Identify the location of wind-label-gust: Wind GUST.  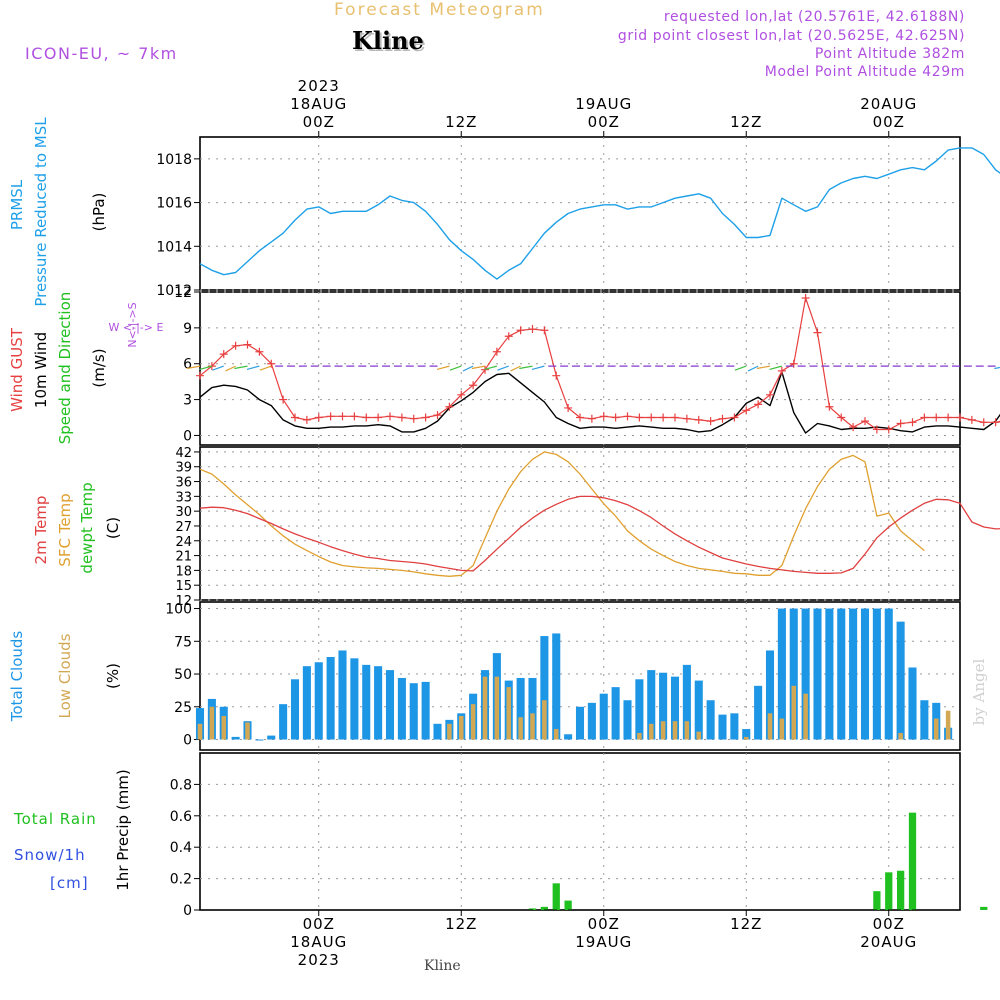
(17, 369).